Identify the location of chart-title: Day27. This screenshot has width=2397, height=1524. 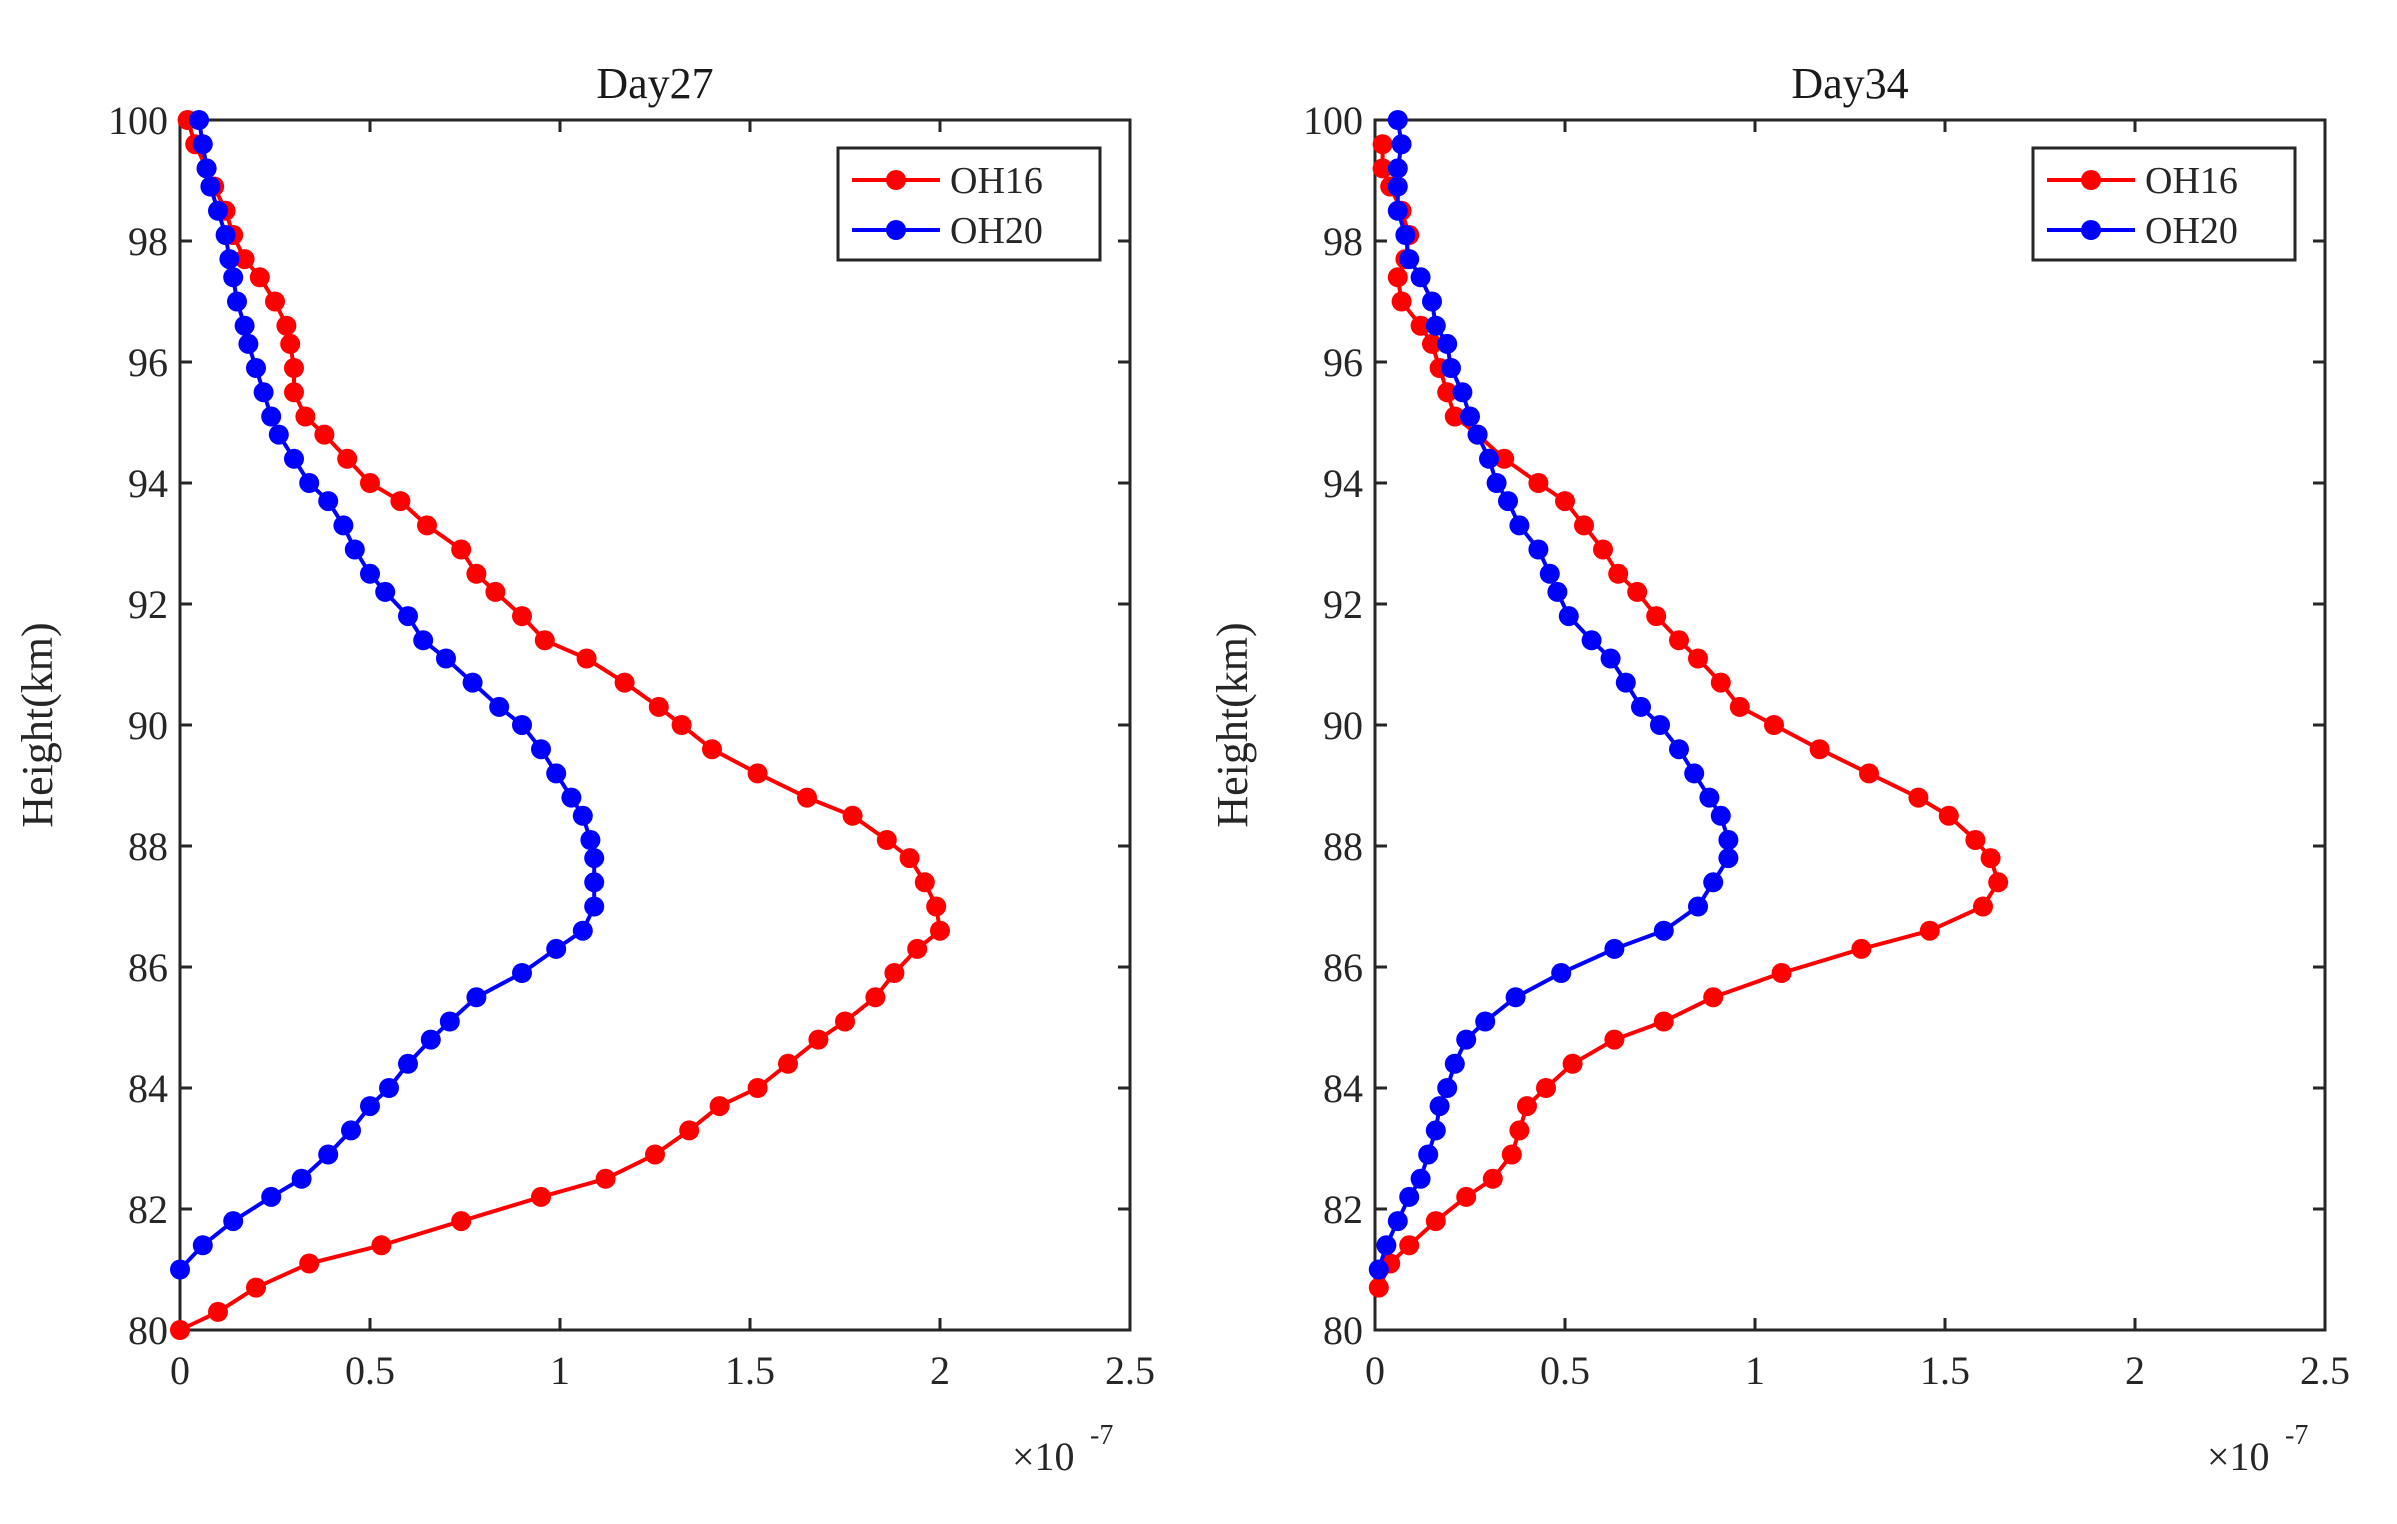
(654, 83).